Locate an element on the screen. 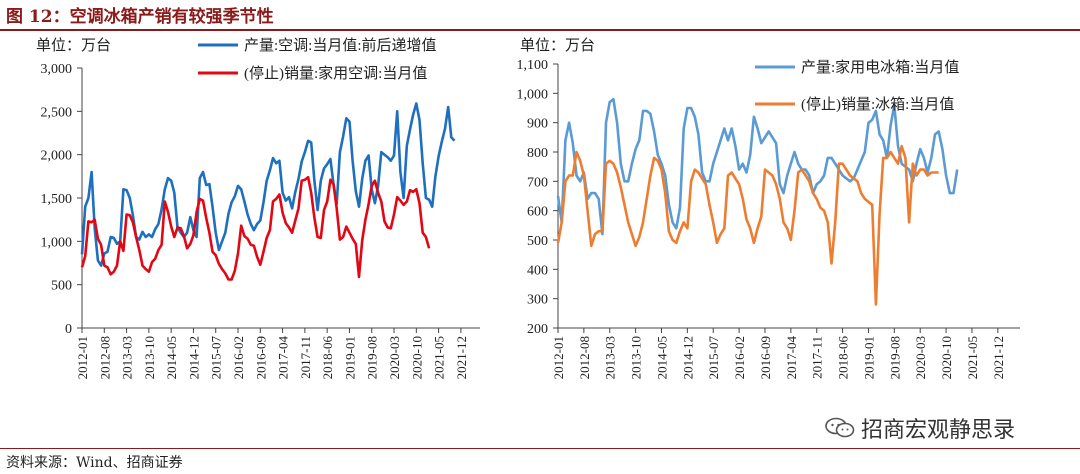 The width and height of the screenshot is (1080, 474). y-tick-label: 600 is located at coordinates (537, 212).